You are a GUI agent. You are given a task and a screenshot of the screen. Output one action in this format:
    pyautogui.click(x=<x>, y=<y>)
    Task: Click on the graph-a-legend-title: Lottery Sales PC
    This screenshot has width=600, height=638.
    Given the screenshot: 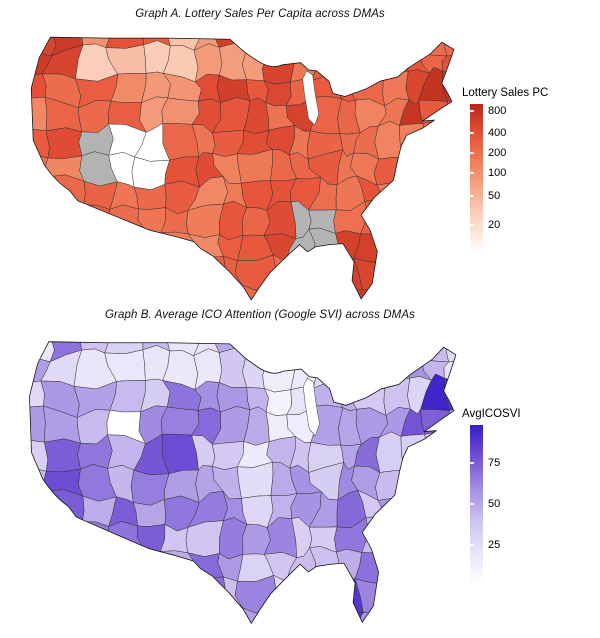 What is the action you would take?
    pyautogui.click(x=505, y=93)
    